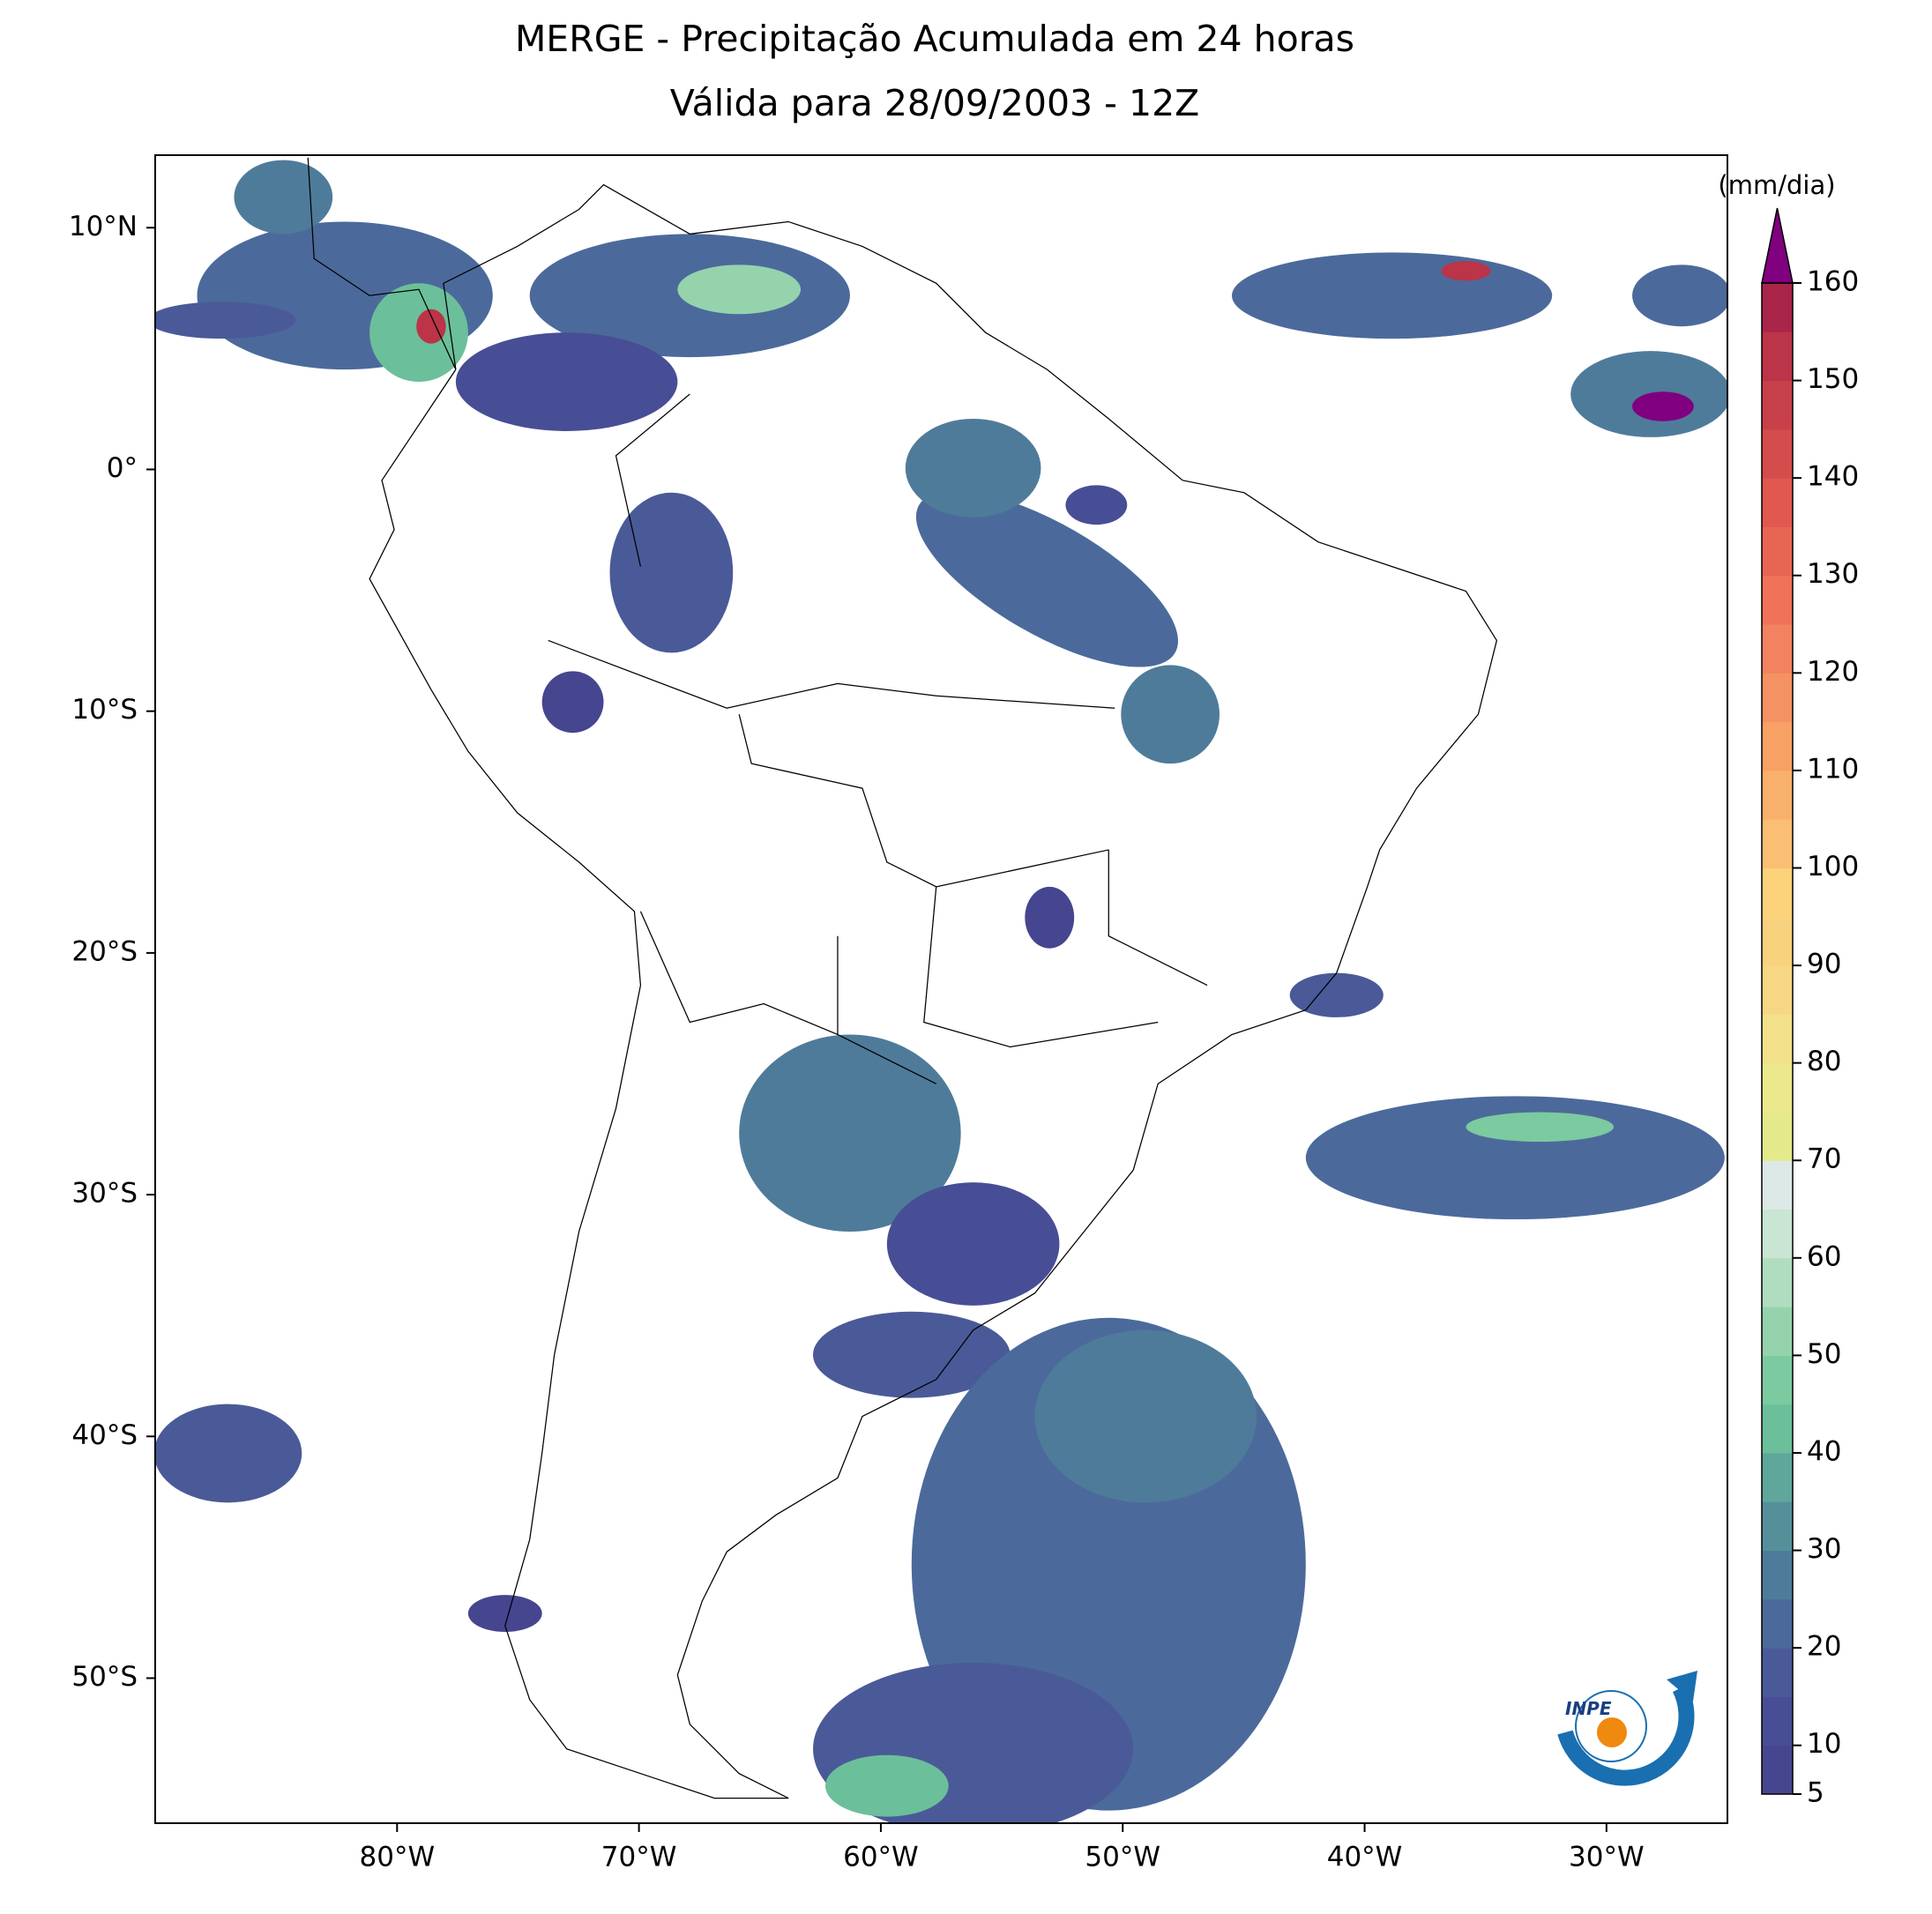  Describe the element at coordinates (1824, 1744) in the screenshot. I see `colorbar-tick-label: 10` at that location.